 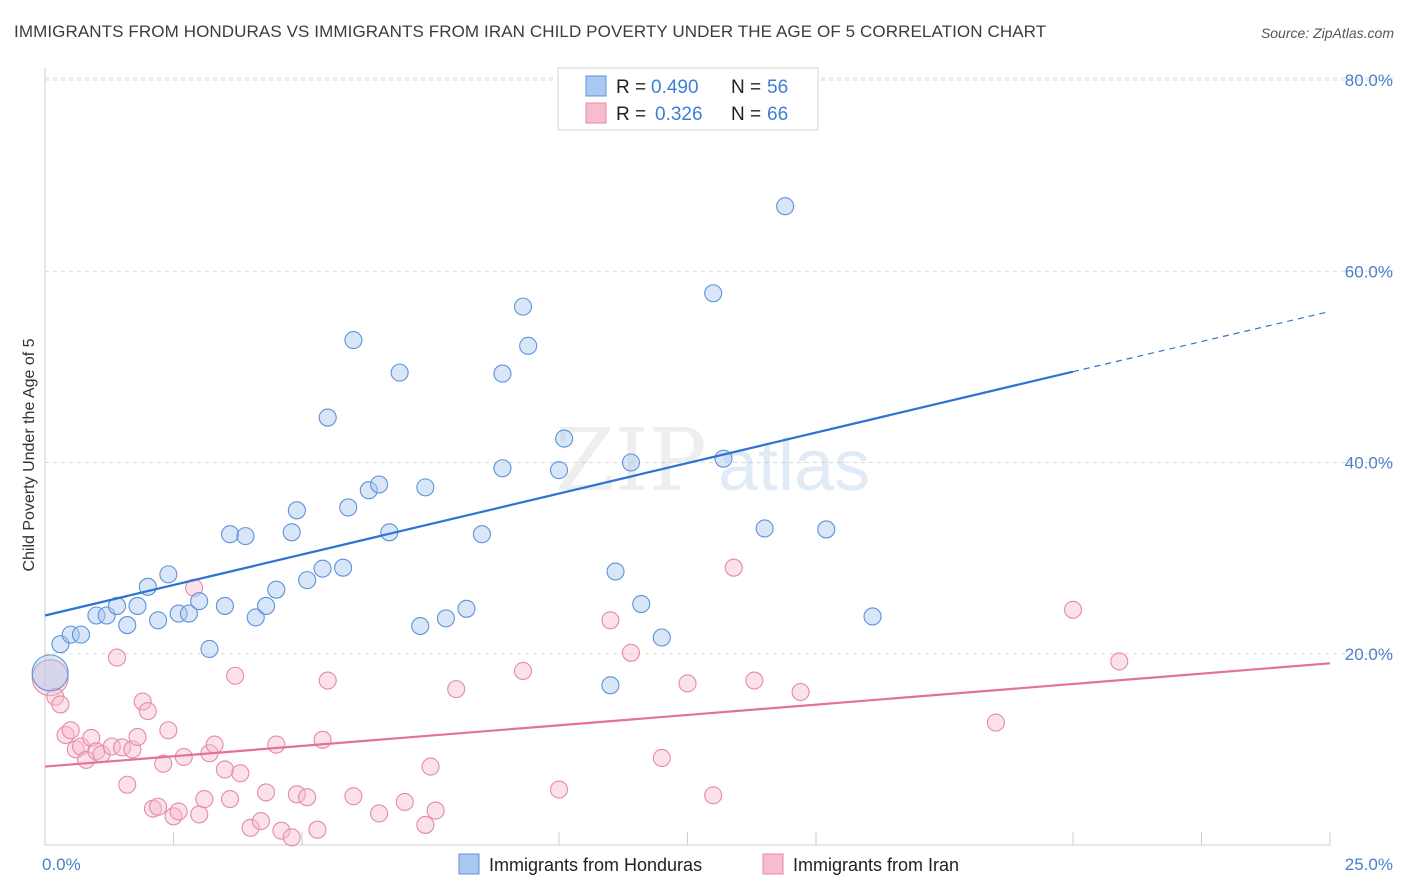 I want to click on y-tick-labels: 20.0% 40.0% 60.0% 80.0%, so click(x=1369, y=367).